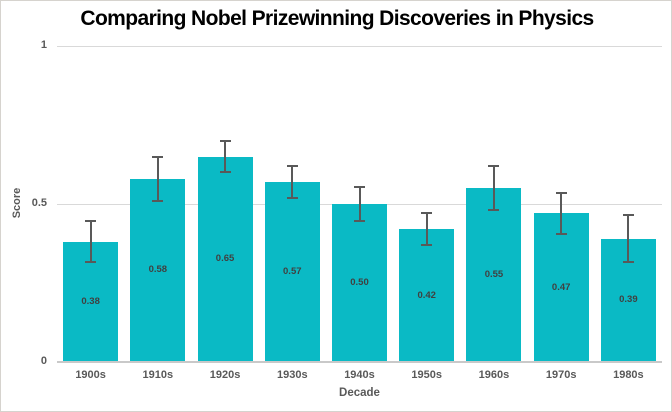 The width and height of the screenshot is (672, 412). I want to click on bar-value-label: 0.38, so click(90, 301).